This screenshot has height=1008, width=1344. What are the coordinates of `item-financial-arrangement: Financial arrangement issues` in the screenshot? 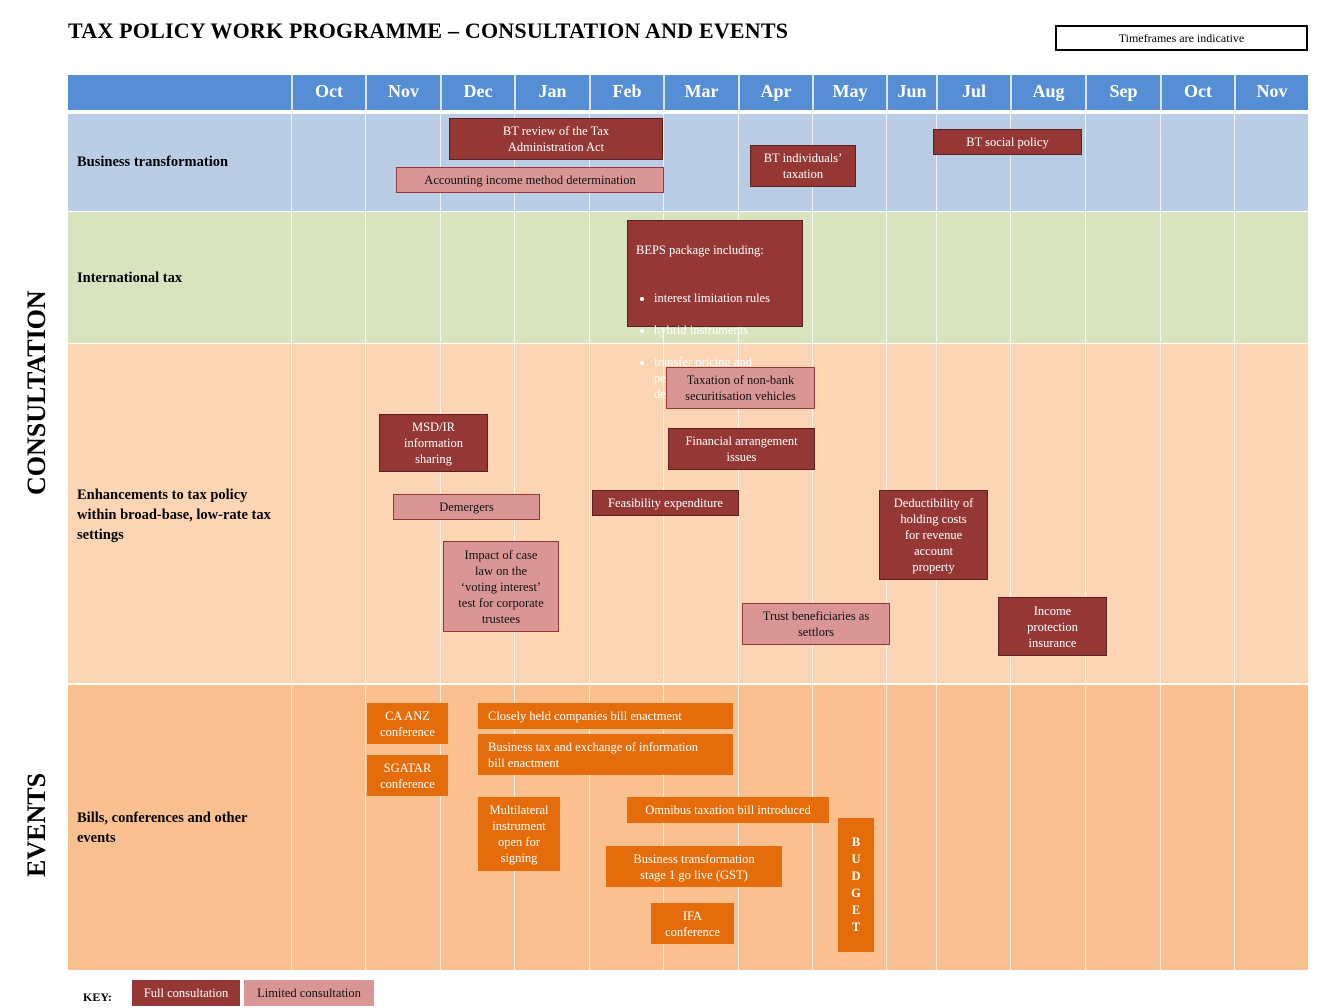 It's located at (741, 449).